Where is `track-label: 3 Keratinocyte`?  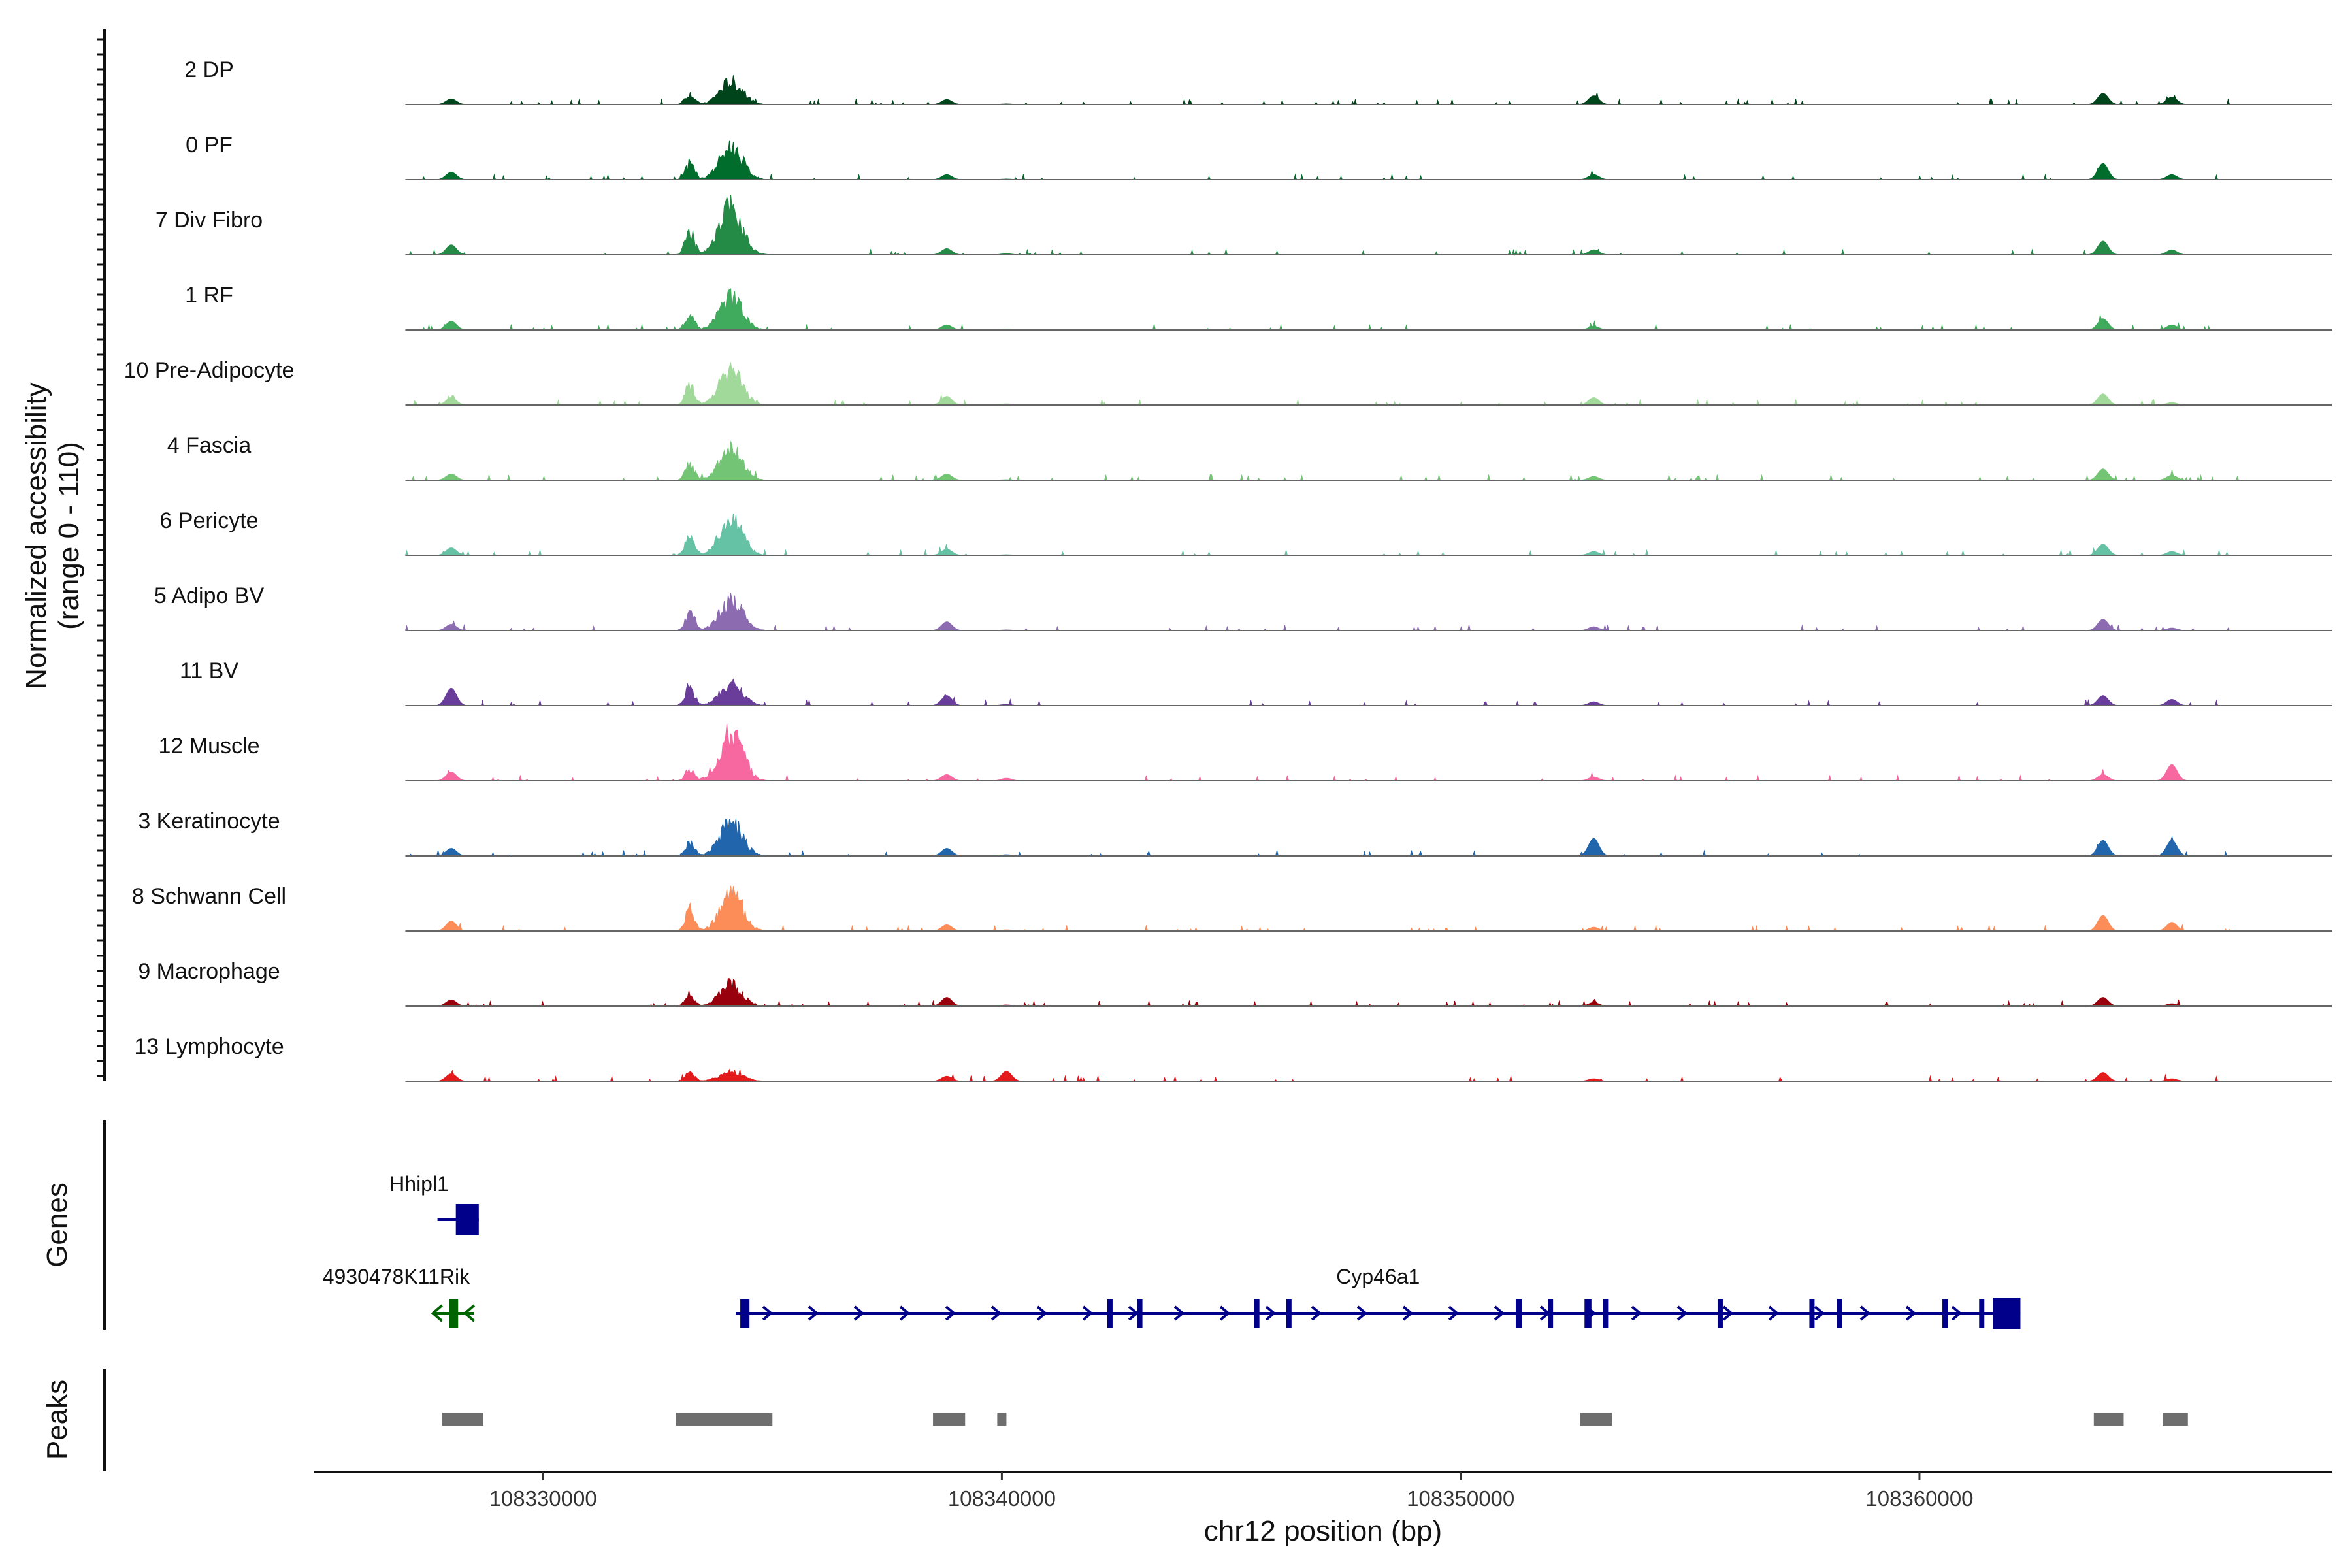 track-label: 3 Keratinocyte is located at coordinates (209, 821).